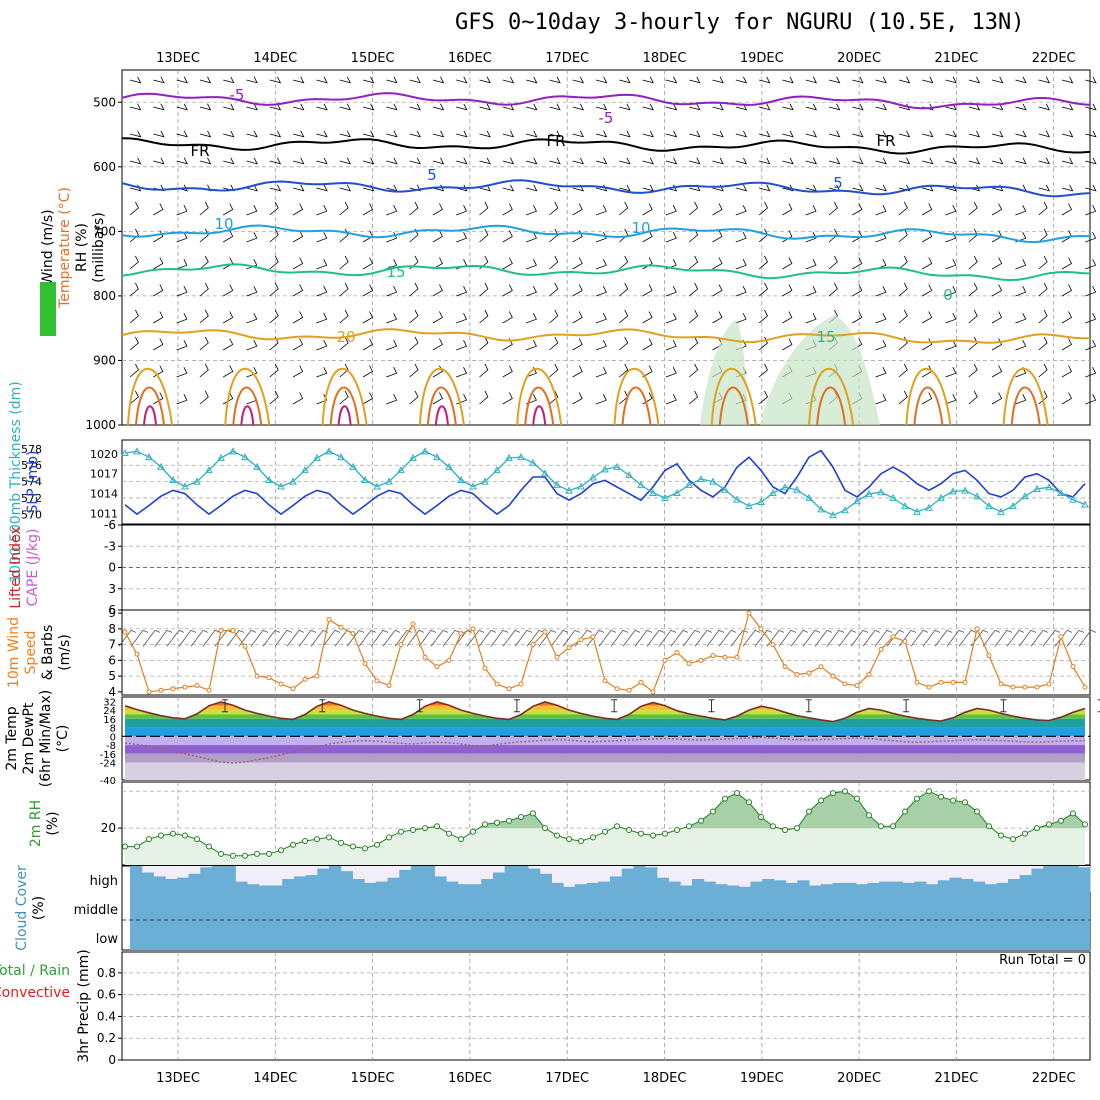 This screenshot has height=1100, width=1100. What do you see at coordinates (825, 337) in the screenshot?
I see `isotherm-label: 15` at bounding box center [825, 337].